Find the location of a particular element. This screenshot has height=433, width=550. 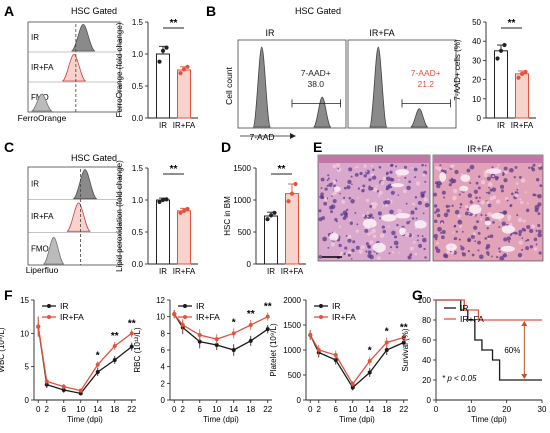

y-tick-label: 20 is located at coordinates (426, 380).